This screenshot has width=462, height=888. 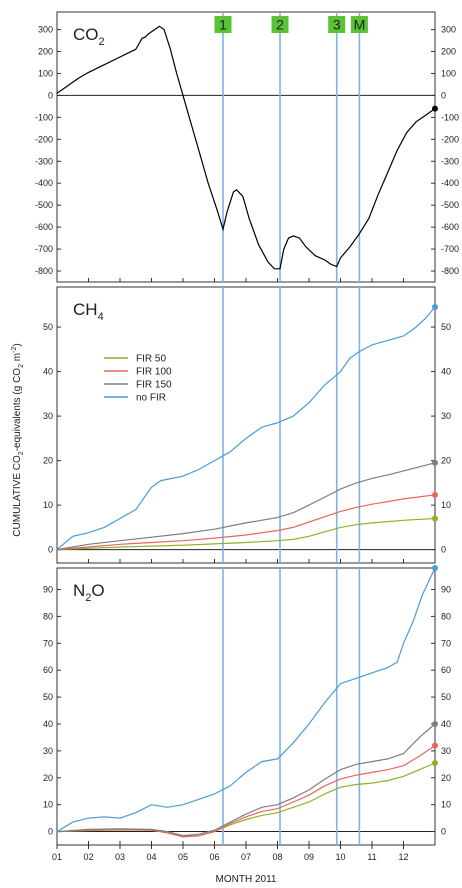 I want to click on ytick-label-right: -800, so click(x=450, y=271).